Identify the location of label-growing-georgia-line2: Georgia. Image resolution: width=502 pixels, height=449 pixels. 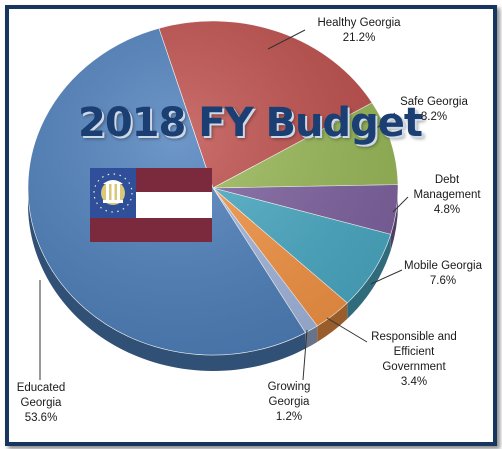
(289, 402).